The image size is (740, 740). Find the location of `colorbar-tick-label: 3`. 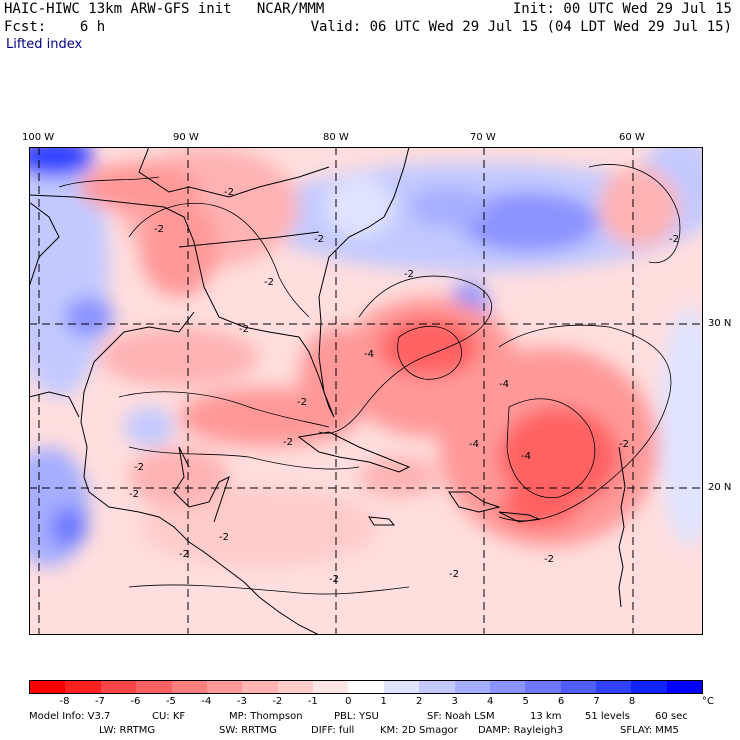

colorbar-tick-label: 3 is located at coordinates (454, 701).